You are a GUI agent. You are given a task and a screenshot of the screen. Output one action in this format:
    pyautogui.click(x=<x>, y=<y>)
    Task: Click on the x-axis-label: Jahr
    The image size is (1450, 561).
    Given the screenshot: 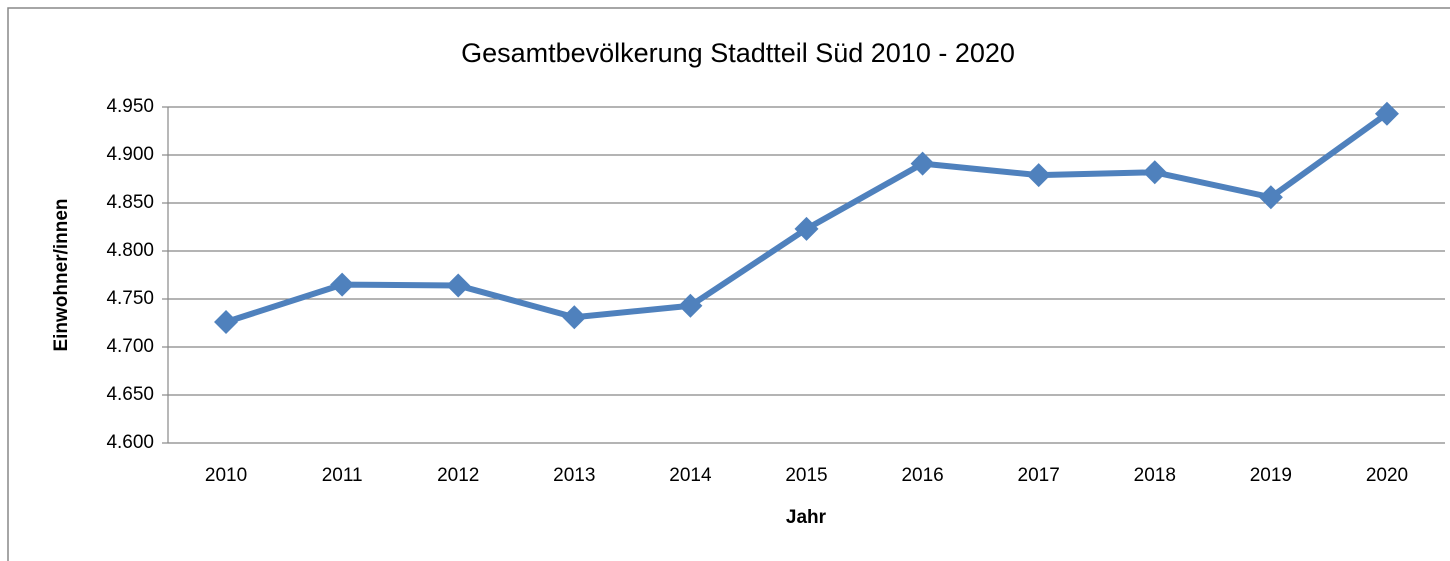 What is the action you would take?
    pyautogui.click(x=806, y=517)
    